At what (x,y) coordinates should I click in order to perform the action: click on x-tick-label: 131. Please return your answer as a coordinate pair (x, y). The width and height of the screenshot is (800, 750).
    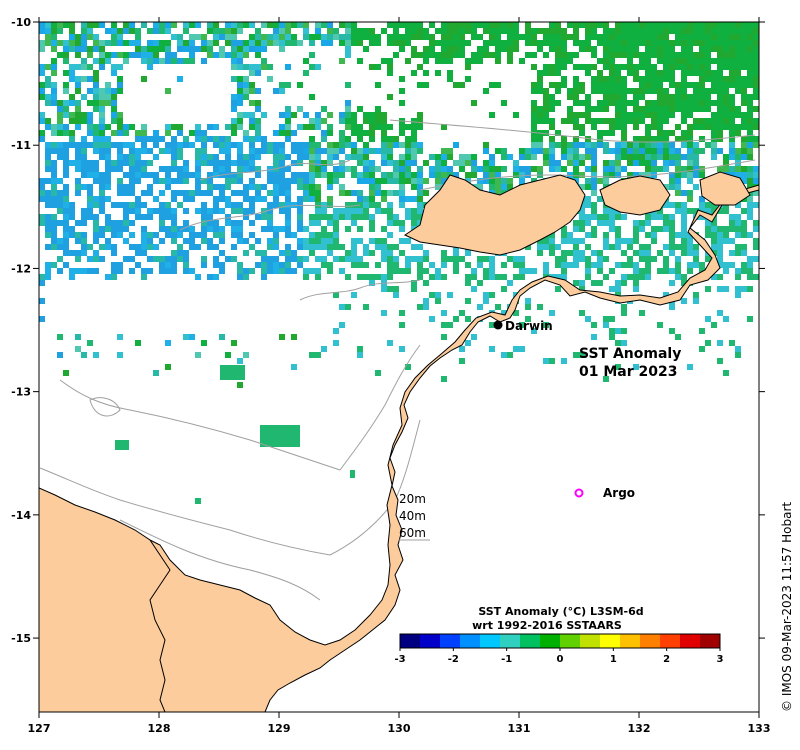
    Looking at the image, I should click on (519, 728).